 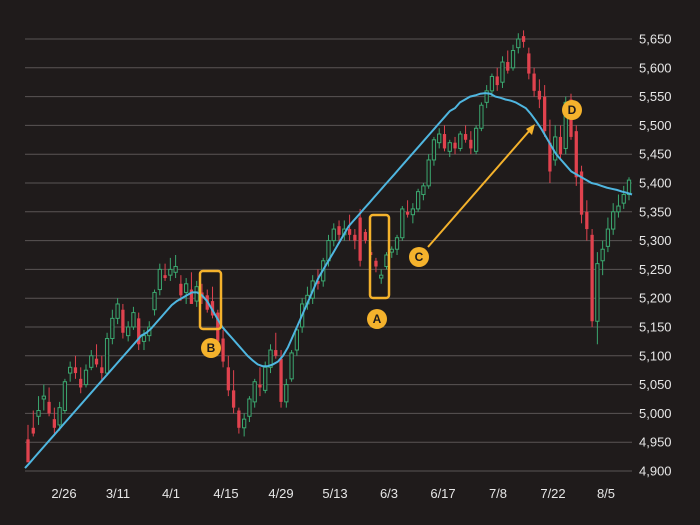 What do you see at coordinates (655, 442) in the screenshot?
I see `y-tick-label: 4,950` at bounding box center [655, 442].